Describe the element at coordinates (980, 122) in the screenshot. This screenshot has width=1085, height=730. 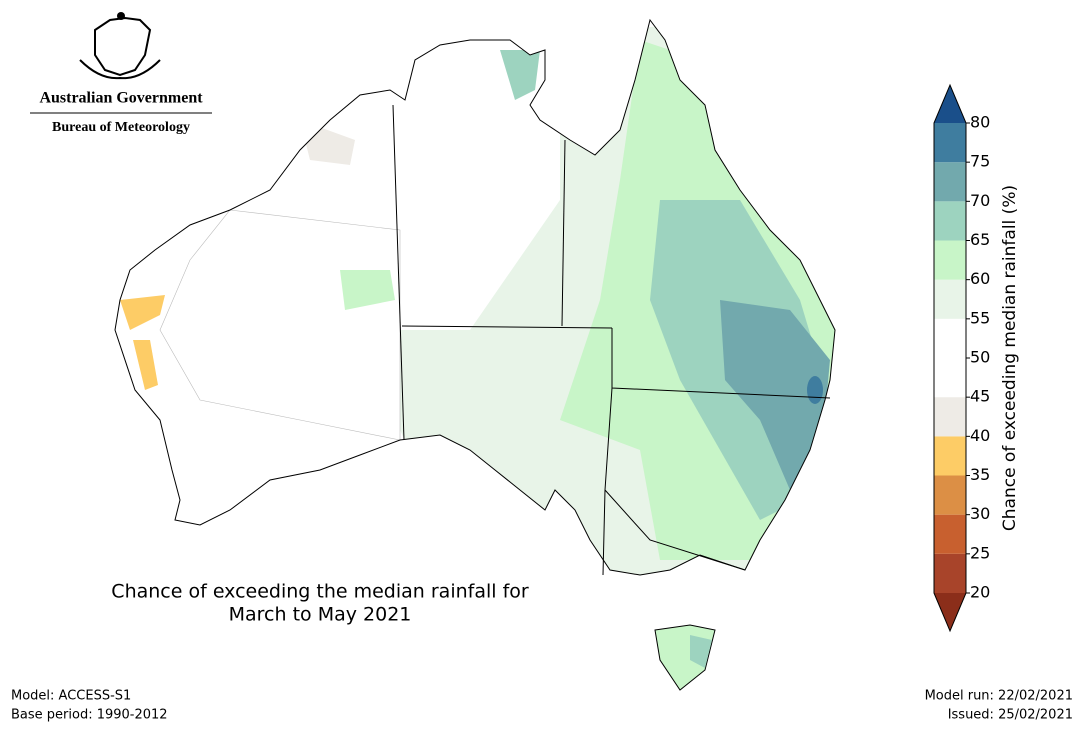
I see `colorbar-tick-label: 80` at that location.